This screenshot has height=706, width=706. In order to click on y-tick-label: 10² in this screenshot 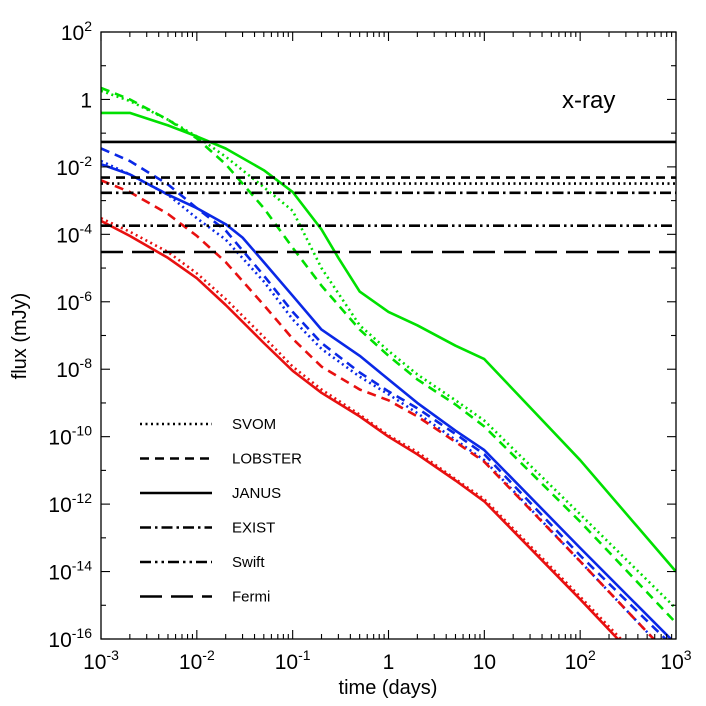, I will do `click(76, 31)`.